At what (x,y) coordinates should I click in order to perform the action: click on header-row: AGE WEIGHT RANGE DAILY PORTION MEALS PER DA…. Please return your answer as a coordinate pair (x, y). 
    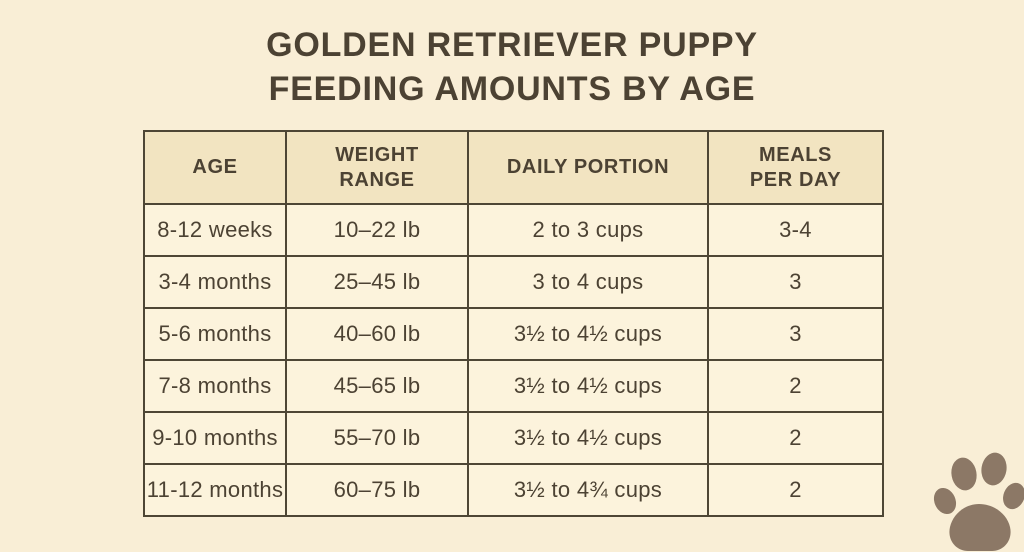
    Looking at the image, I should click on (513, 167).